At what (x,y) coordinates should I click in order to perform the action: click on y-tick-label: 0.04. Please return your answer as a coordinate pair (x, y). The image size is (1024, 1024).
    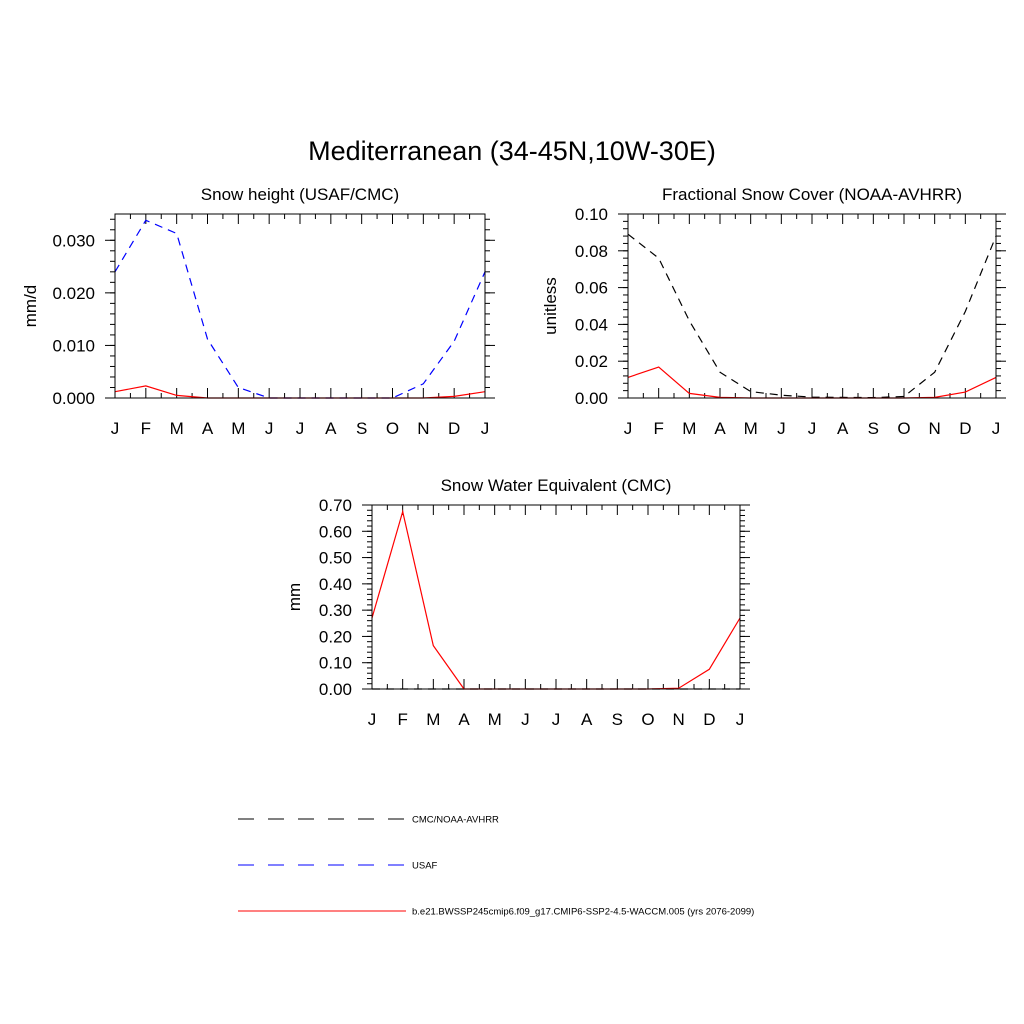
    Looking at the image, I should click on (591, 324).